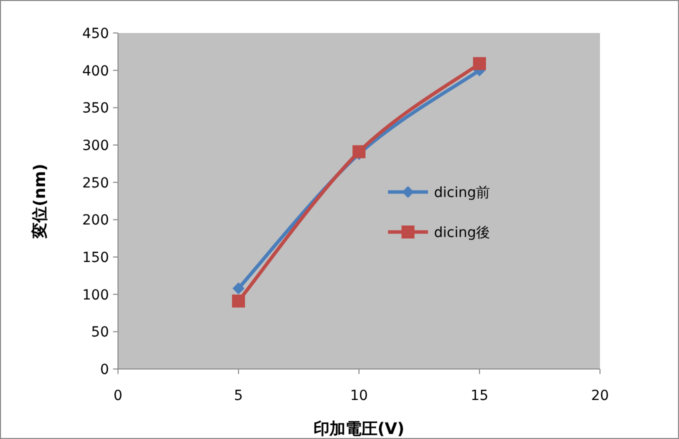 Image resolution: width=679 pixels, height=439 pixels. What do you see at coordinates (359, 428) in the screenshot?
I see `x-axis-title: 印加電圧(V)` at bounding box center [359, 428].